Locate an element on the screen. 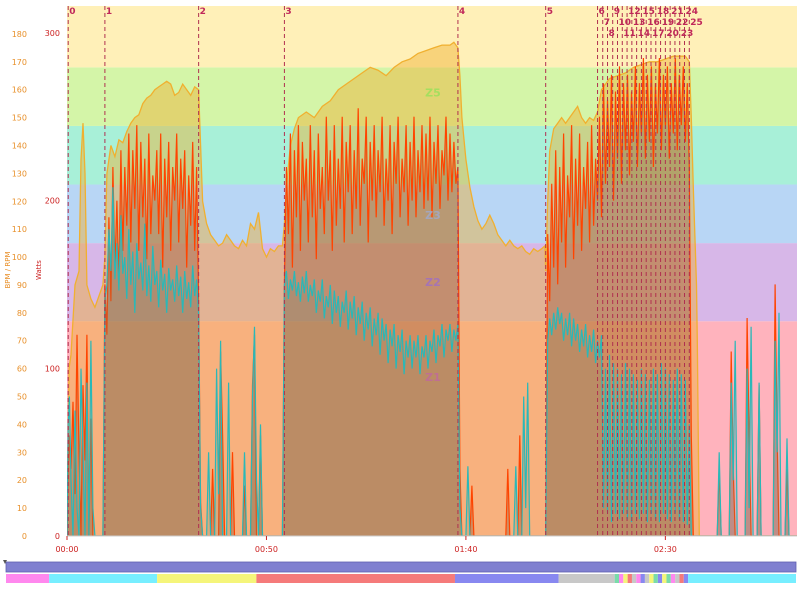 The image size is (803, 591). zone-label-z2: Z2 is located at coordinates (433, 282).